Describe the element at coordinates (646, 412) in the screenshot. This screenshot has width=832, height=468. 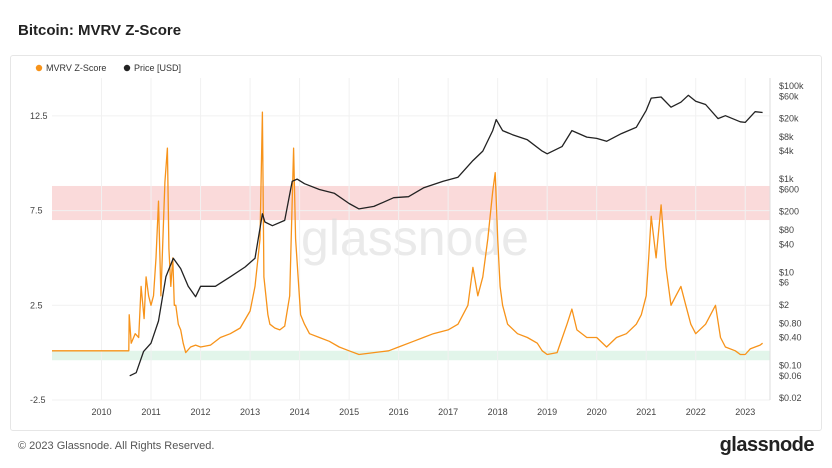
I see `x-tick-label: 2021` at that location.